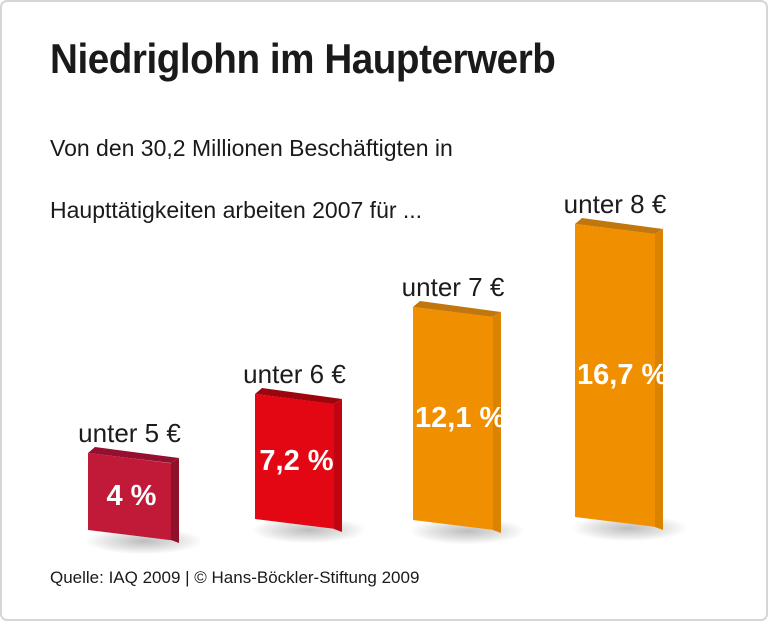 This screenshot has height=621, width=768. What do you see at coordinates (129, 433) in the screenshot?
I see `bar-category-label: unter 5 €` at bounding box center [129, 433].